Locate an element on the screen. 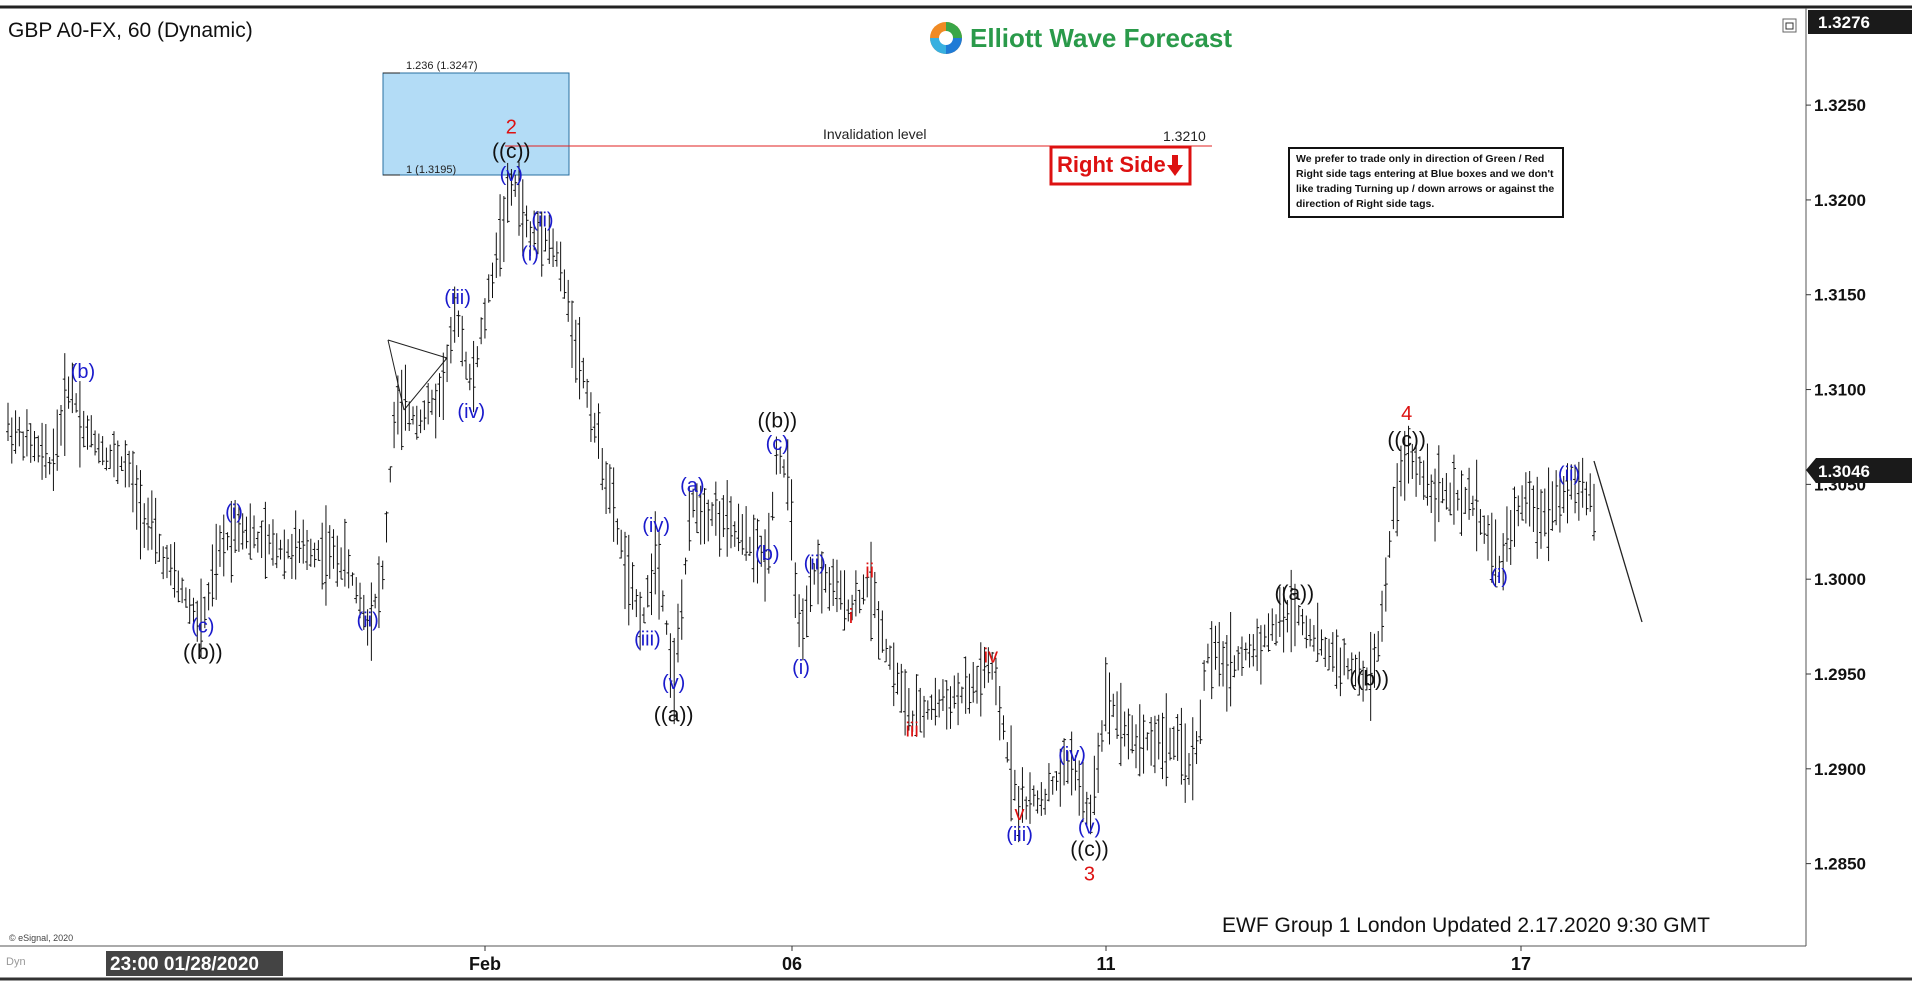 The height and width of the screenshot is (986, 1912). restore-window-icon is located at coordinates (1789, 25).